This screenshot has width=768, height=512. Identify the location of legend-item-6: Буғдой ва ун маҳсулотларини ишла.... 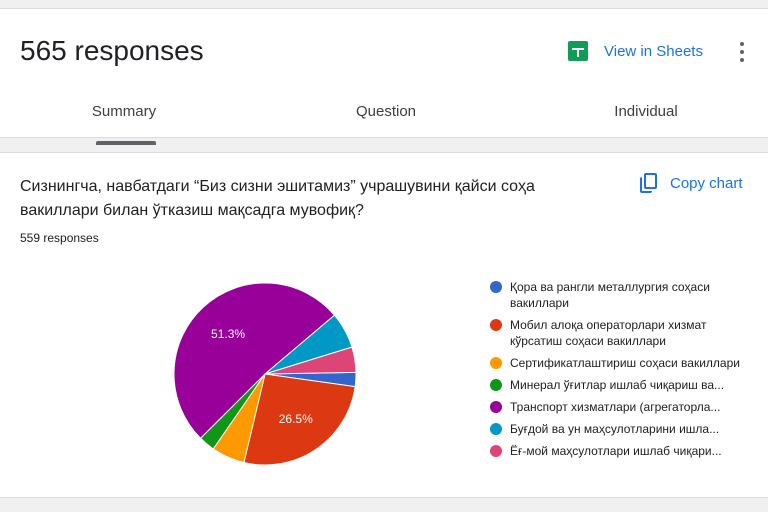
(615, 429).